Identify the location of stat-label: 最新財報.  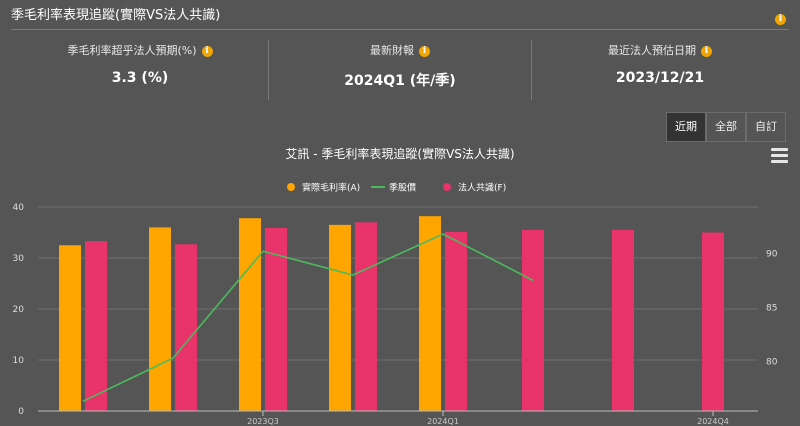
(392, 50).